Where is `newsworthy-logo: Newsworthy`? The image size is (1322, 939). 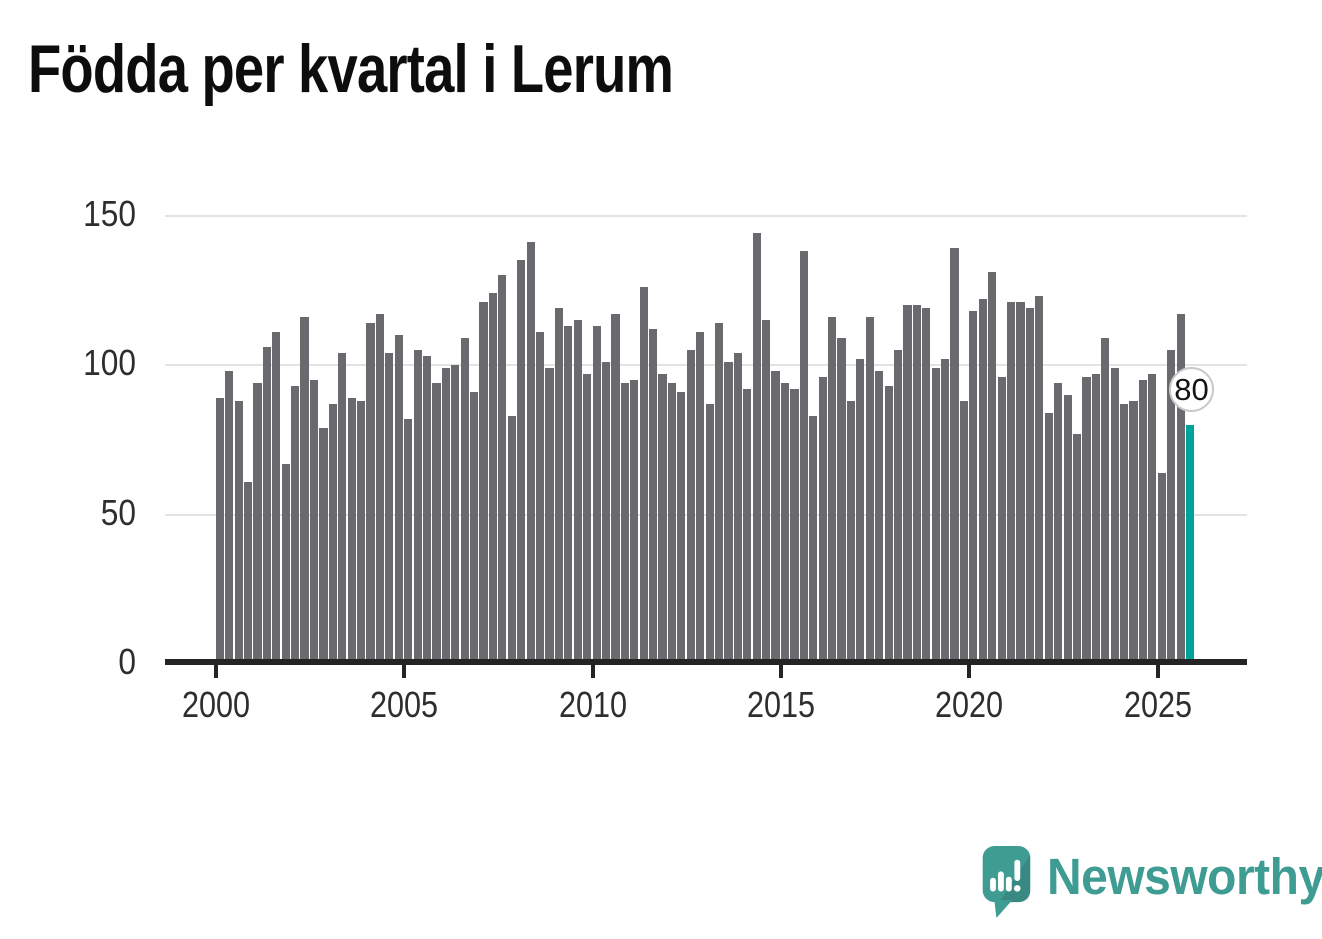
newsworthy-logo: Newsworthy is located at coordinates (1151, 885).